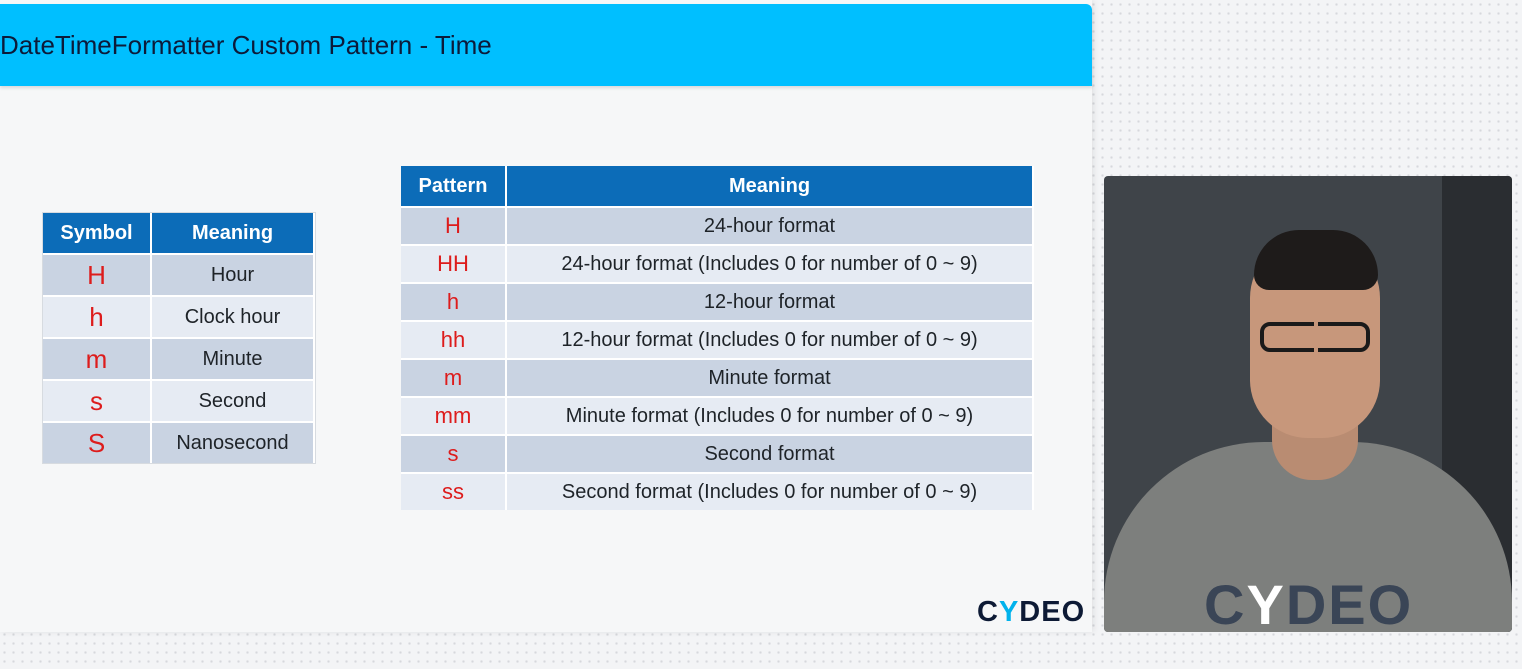 This screenshot has width=1522, height=669. I want to click on pattern-cell: HH, so click(454, 263).